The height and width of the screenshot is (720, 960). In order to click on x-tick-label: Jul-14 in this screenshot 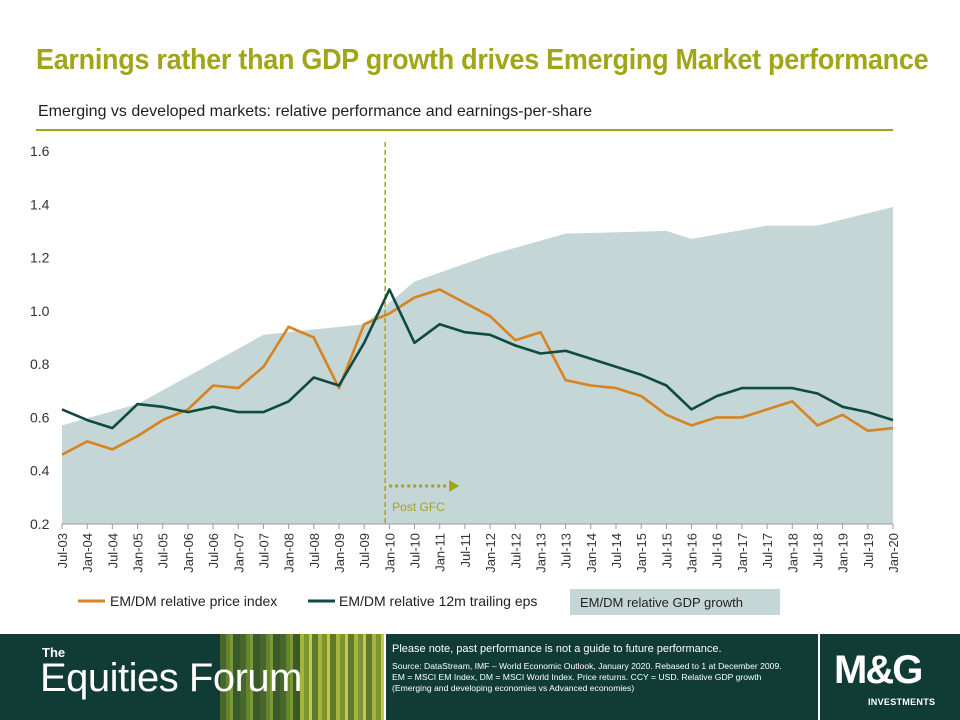, I will do `click(616, 550)`.